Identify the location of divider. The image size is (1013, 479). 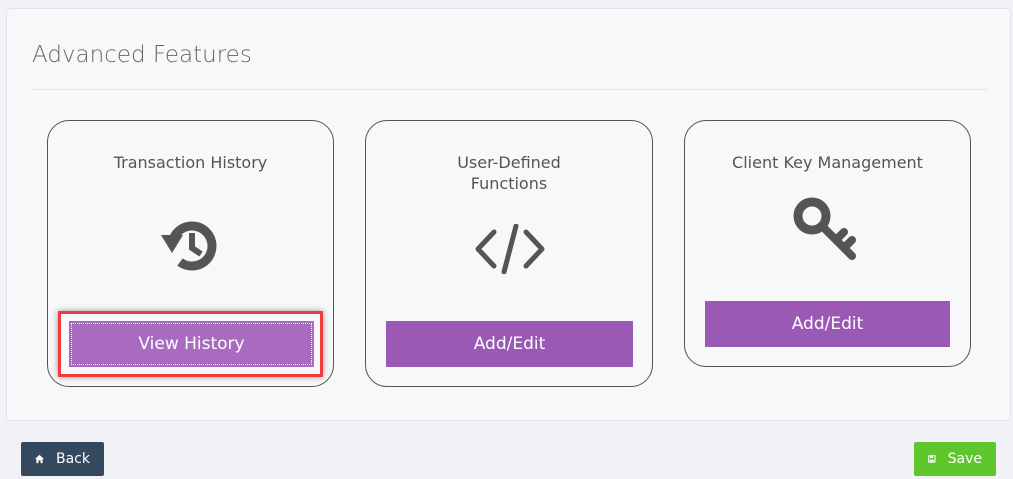
(510, 89).